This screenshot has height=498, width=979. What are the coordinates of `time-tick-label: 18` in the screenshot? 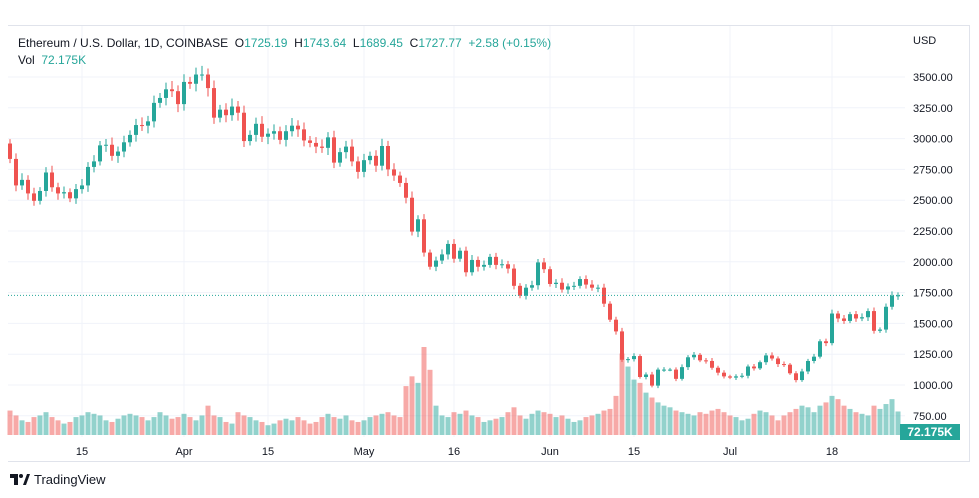 It's located at (832, 452).